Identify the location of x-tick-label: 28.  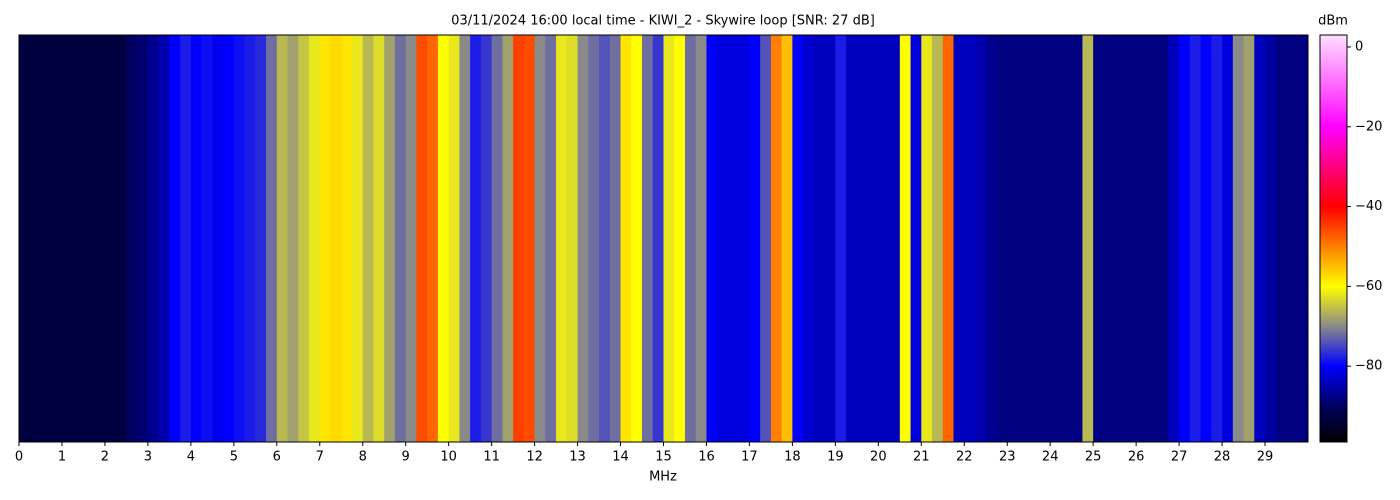
(1222, 457).